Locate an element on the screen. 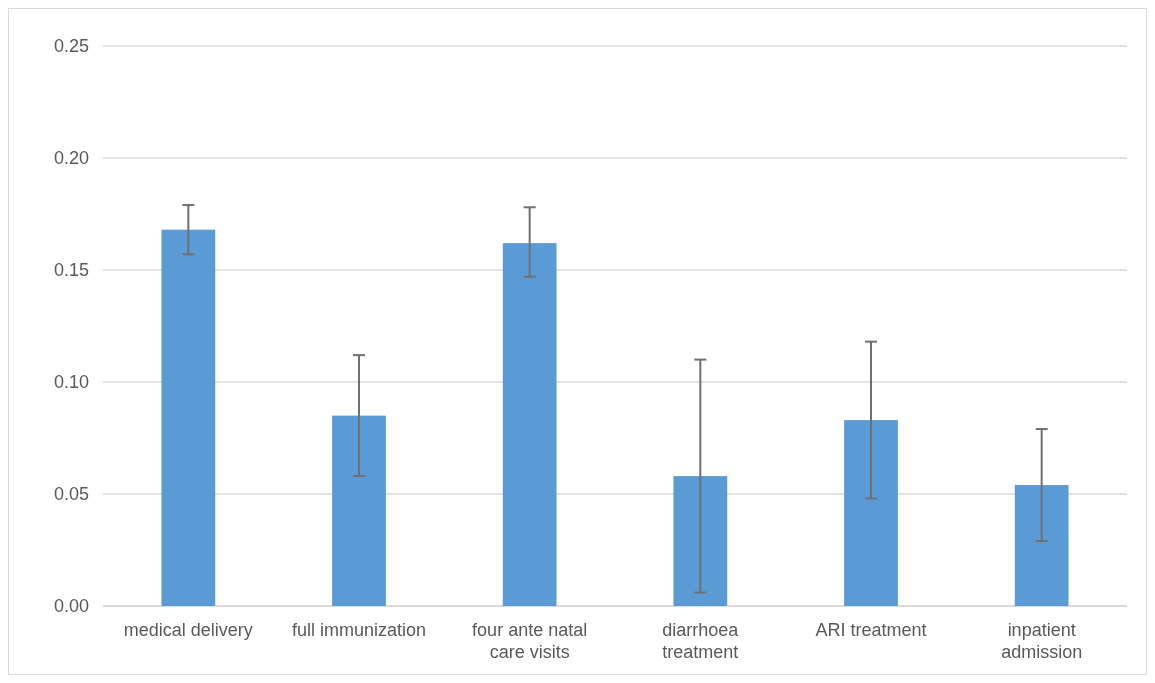  y-tick-label: 0.20 is located at coordinates (71, 158).